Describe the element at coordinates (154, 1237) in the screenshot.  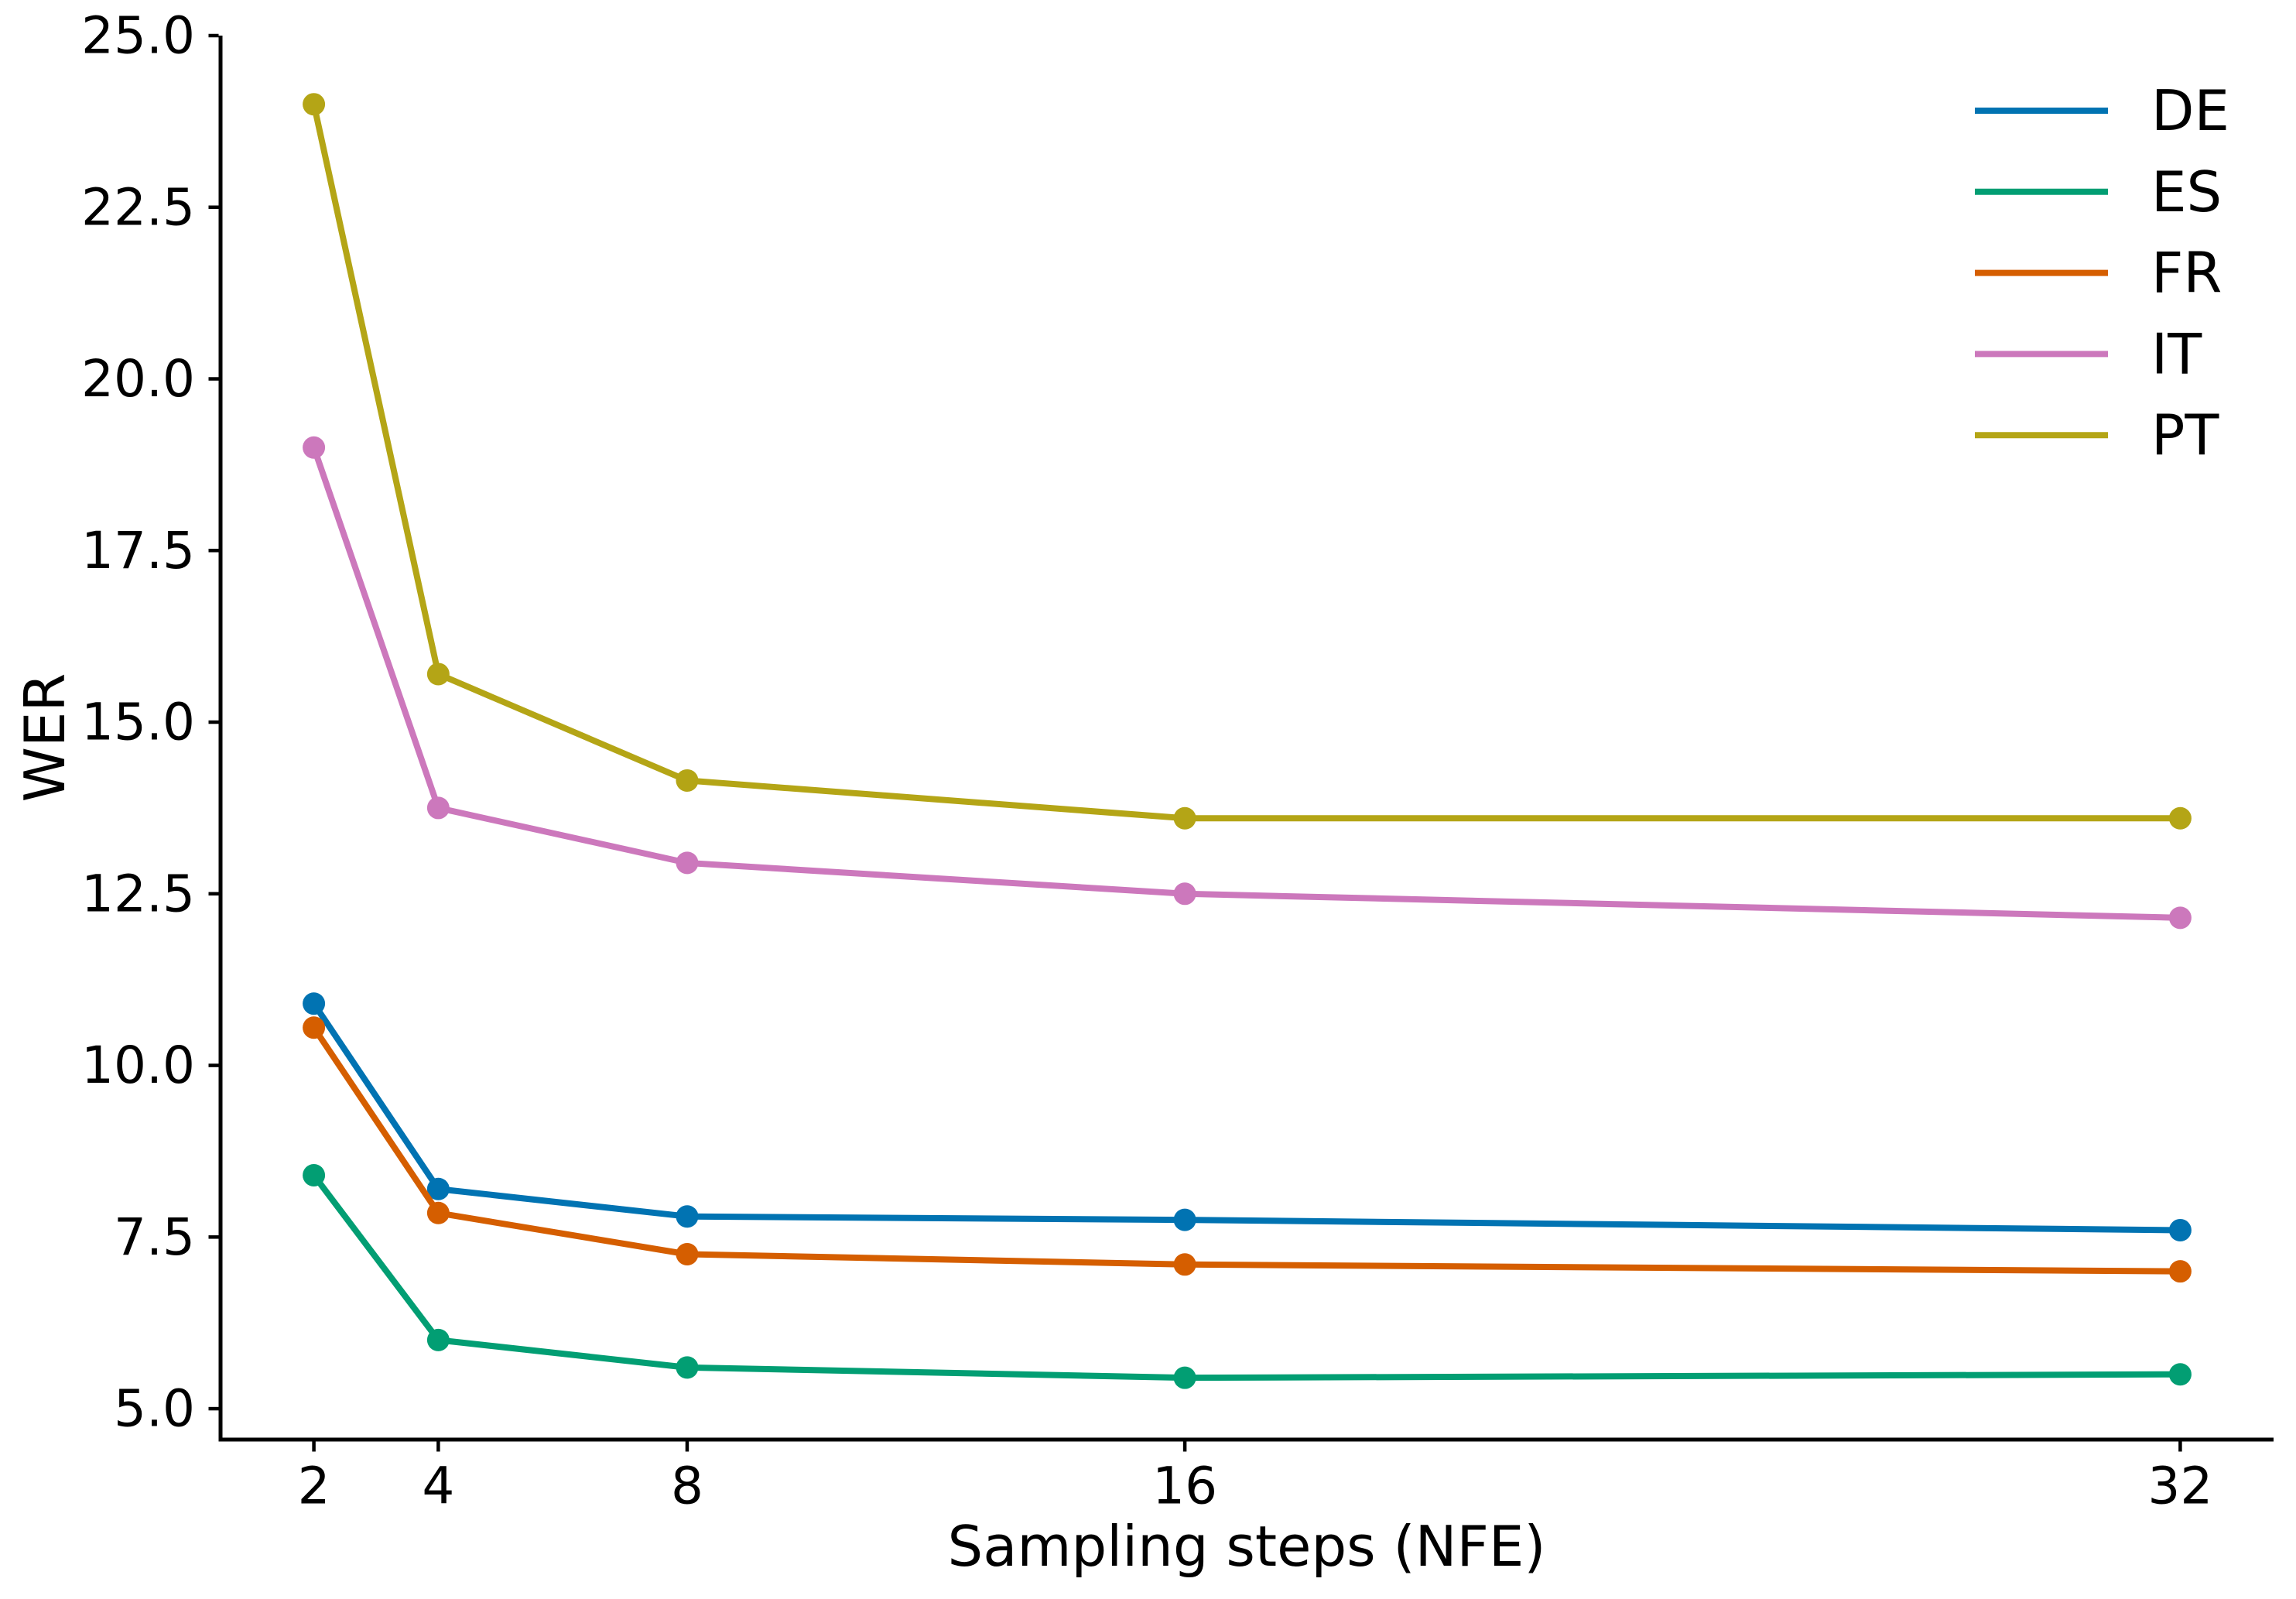
I see `y-tick-label: 7.5` at that location.